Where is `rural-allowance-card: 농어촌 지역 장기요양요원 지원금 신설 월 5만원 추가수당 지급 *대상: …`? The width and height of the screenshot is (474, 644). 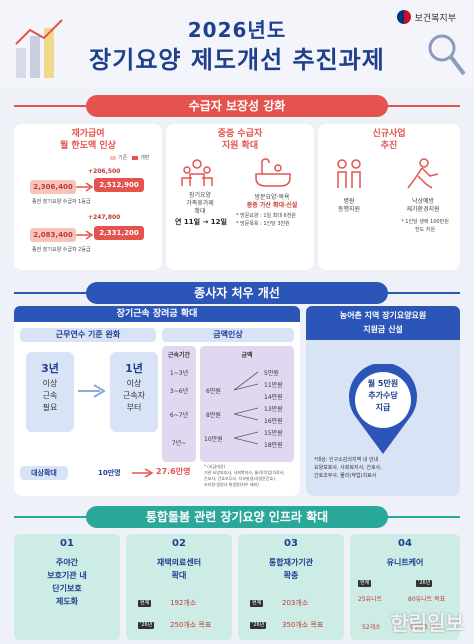 rural-allowance-card: 농어촌 지역 장기요양요원 지원금 신설 월 5만원 추가수당 지급 *대상: … is located at coordinates (383, 401).